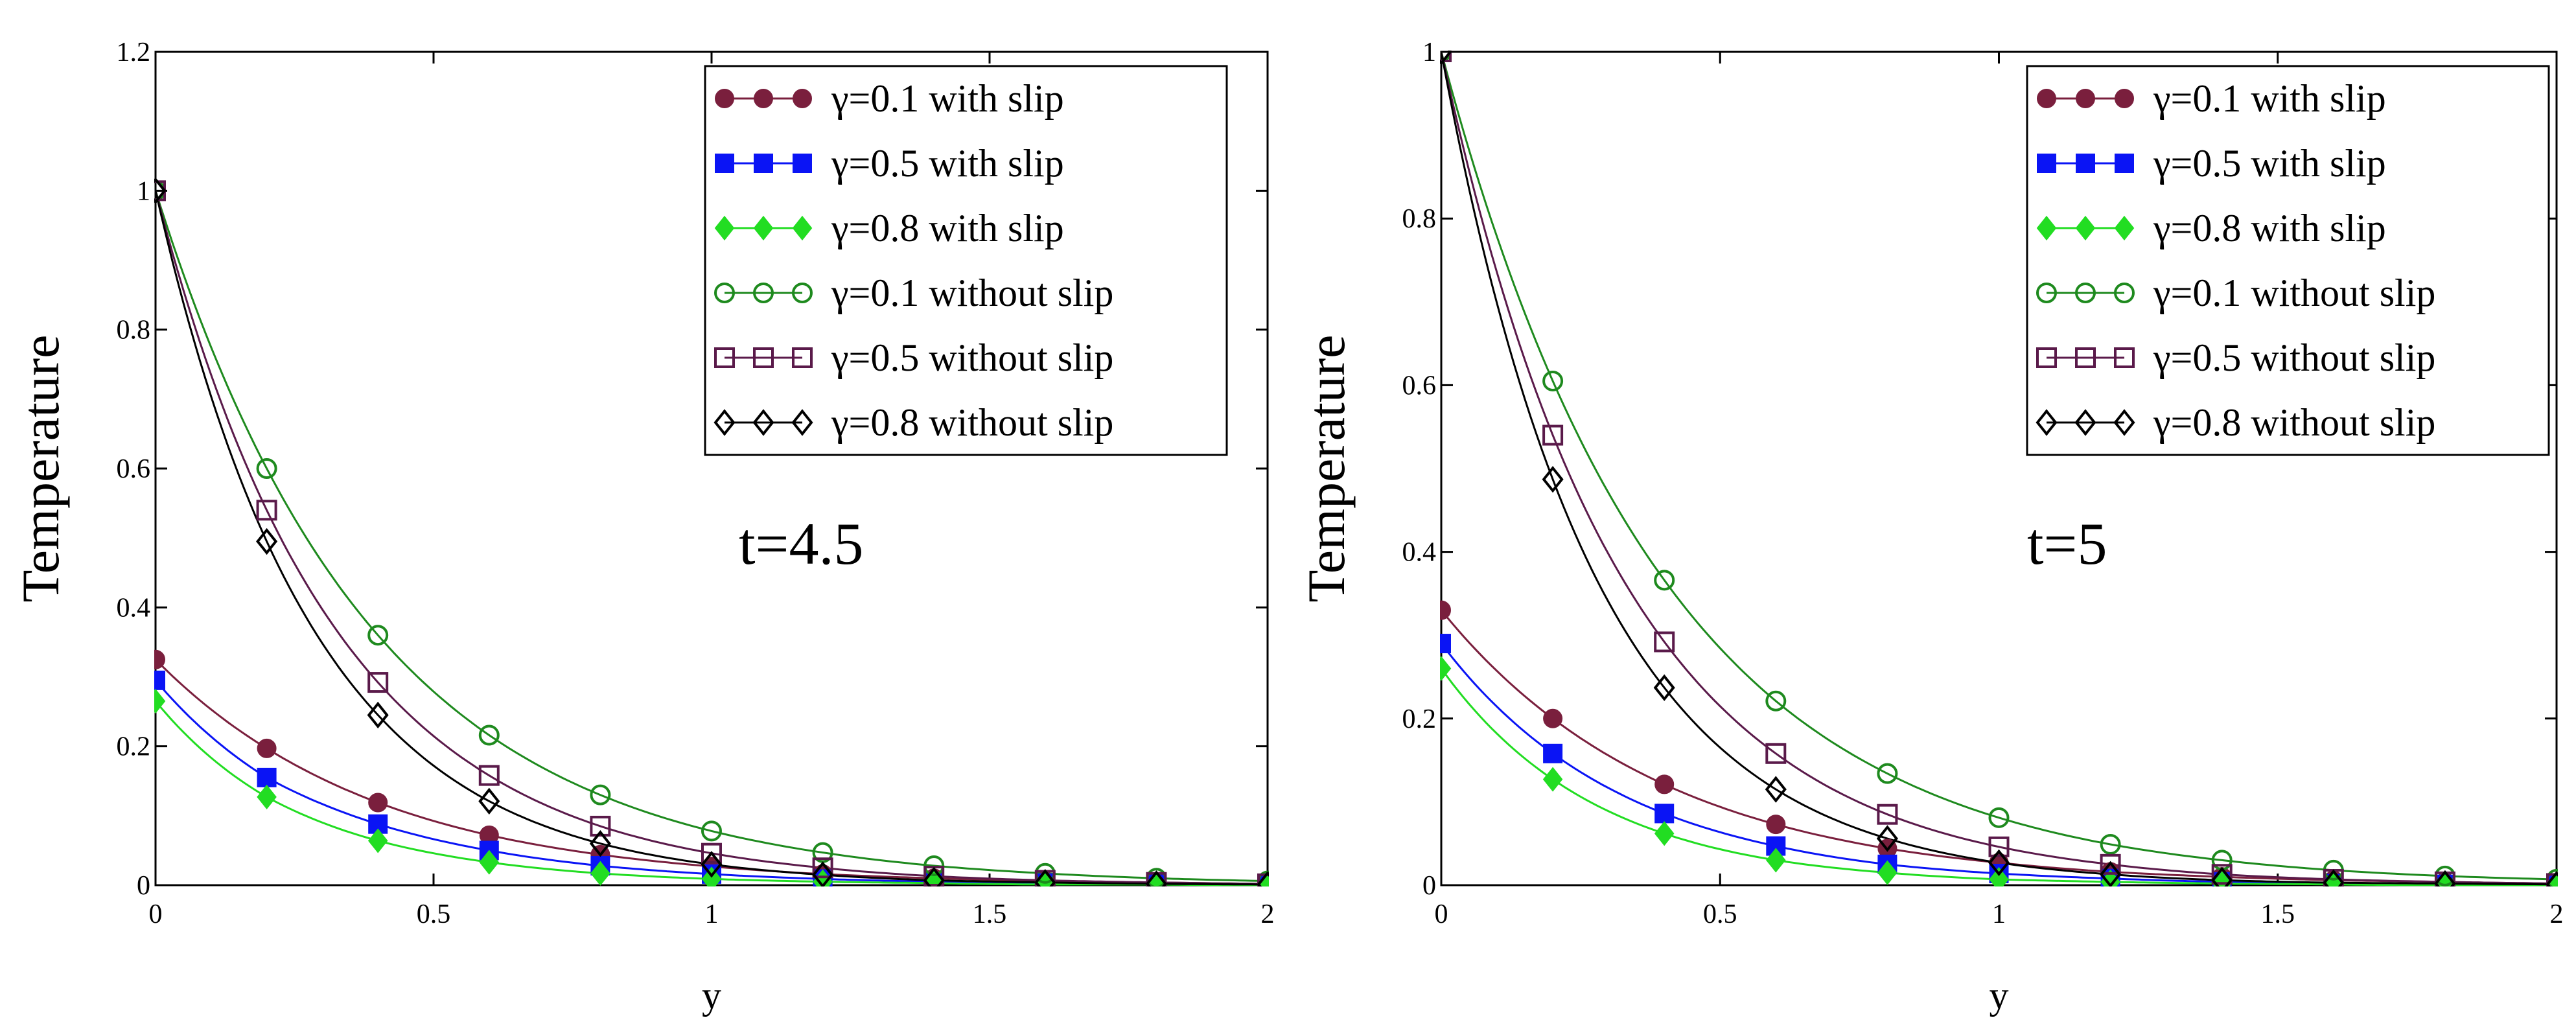 Image resolution: width=2576 pixels, height=1031 pixels. Describe the element at coordinates (134, 747) in the screenshot. I see `y-tick-label: 0.2` at that location.